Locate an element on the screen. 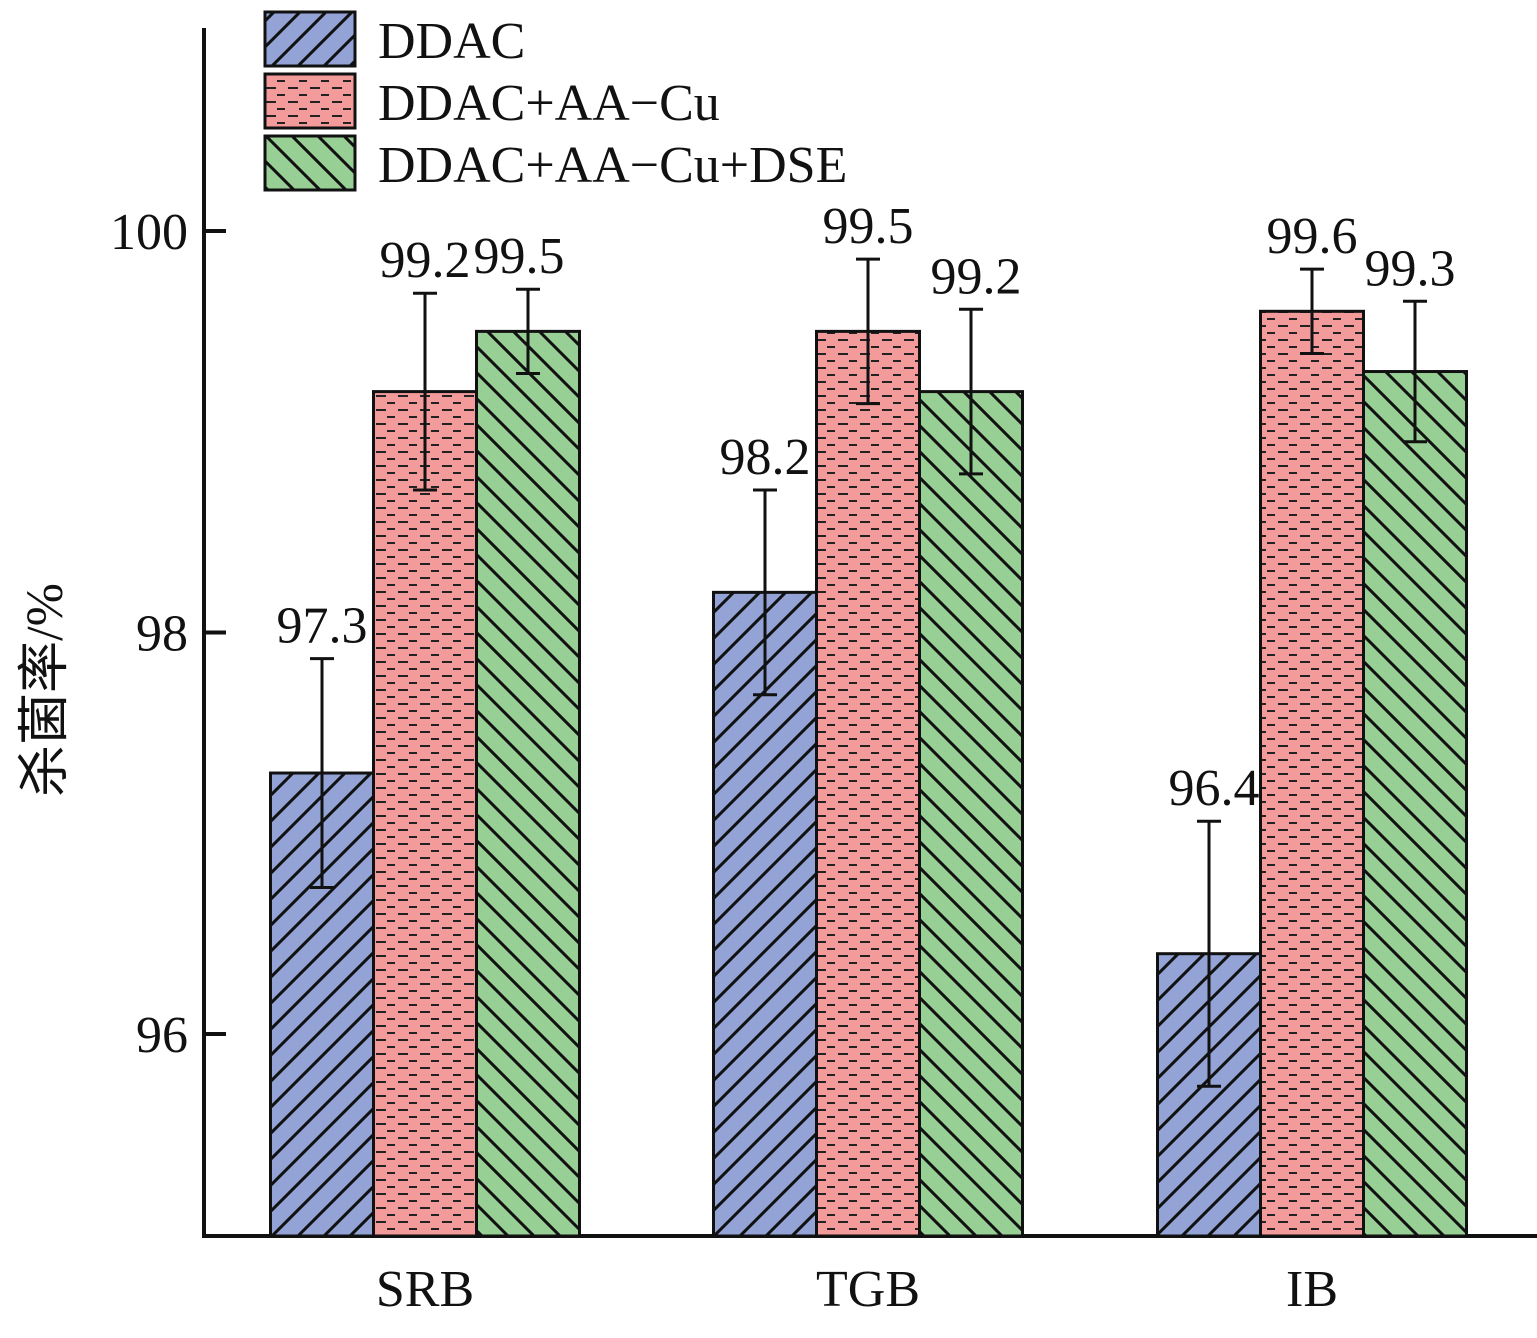 The height and width of the screenshot is (1338, 1537). x-tick-label: TGB is located at coordinates (868, 1289).